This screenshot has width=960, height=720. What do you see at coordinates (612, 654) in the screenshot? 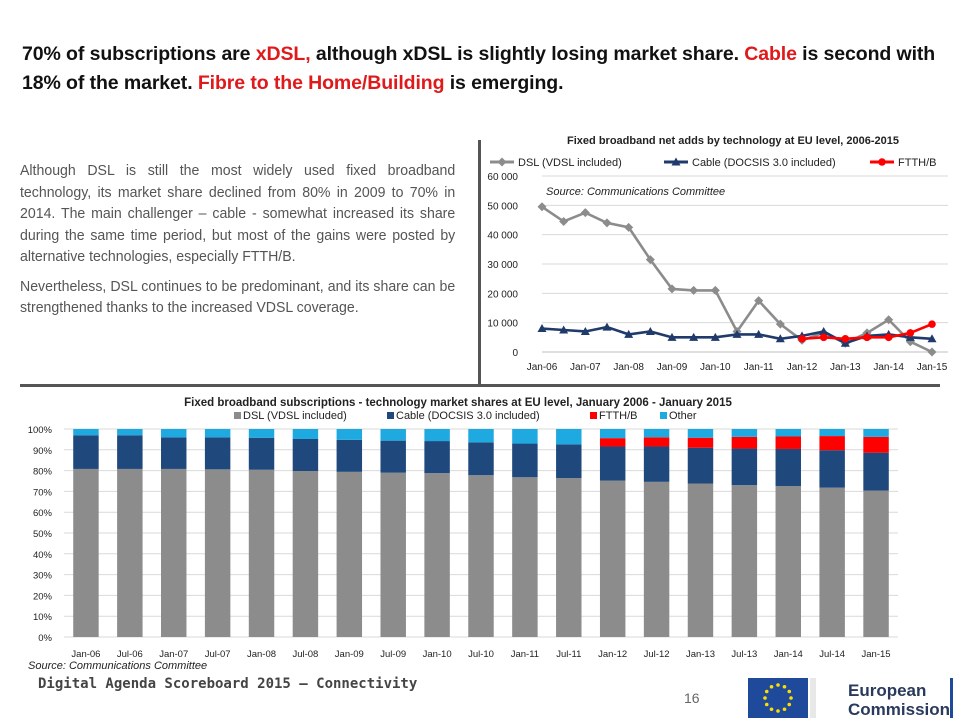
I see `x-tick-label: Jan-12` at bounding box center [612, 654].